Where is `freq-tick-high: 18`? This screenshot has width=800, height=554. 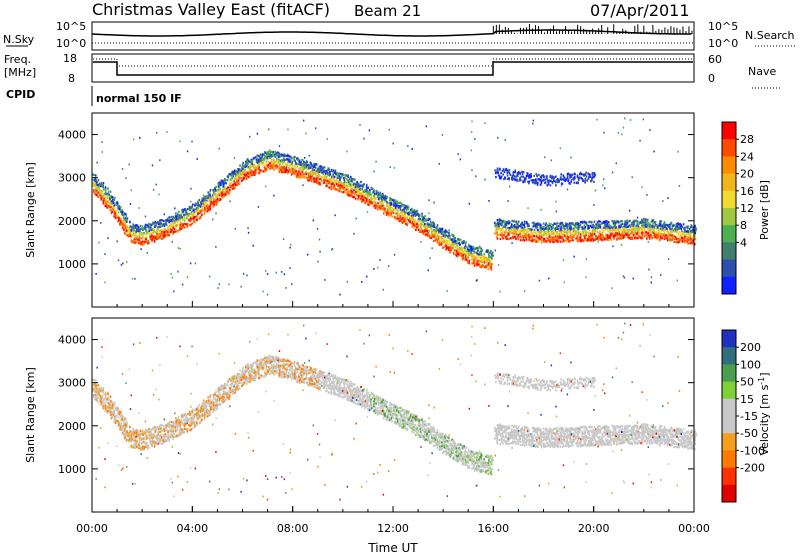 freq-tick-high: 18 is located at coordinates (70, 58).